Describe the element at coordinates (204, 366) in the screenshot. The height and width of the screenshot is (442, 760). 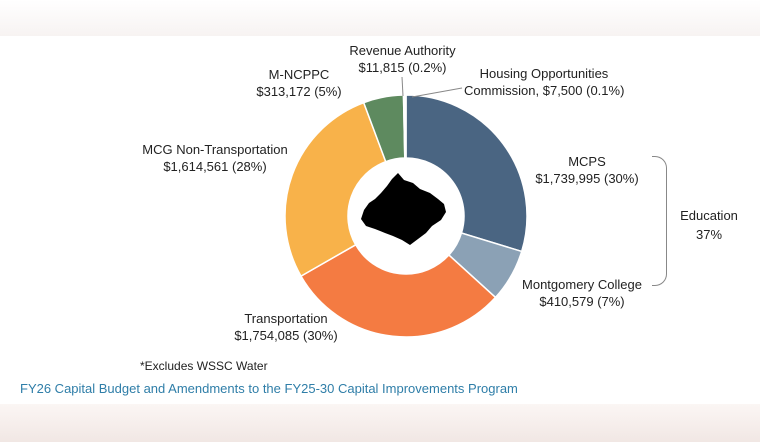
I see `footnote: *Excludes WSSC Water` at that location.